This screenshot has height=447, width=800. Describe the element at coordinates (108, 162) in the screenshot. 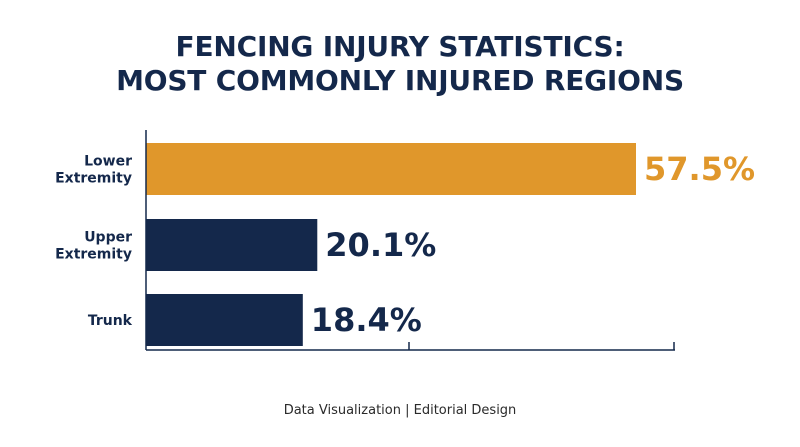

I see `category-label-0-0: Lower` at that location.